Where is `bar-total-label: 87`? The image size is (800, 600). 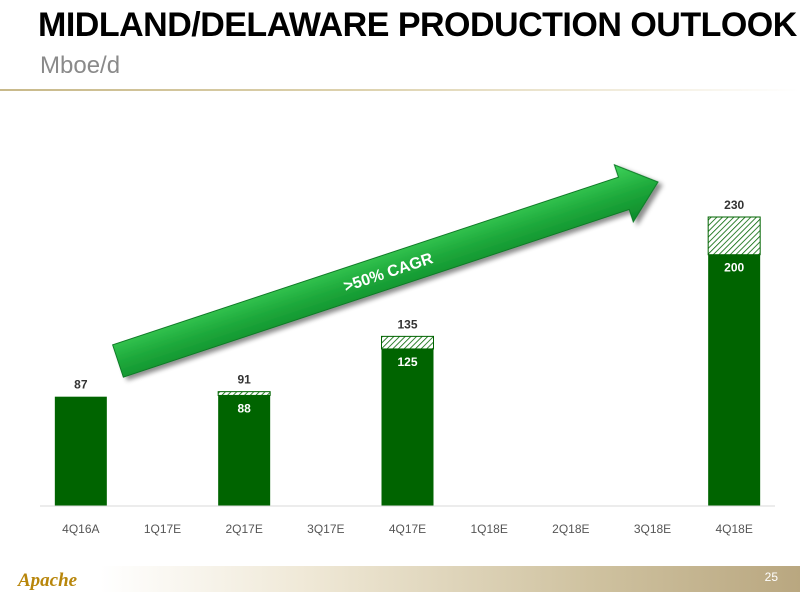 bar-total-label: 87 is located at coordinates (81, 385).